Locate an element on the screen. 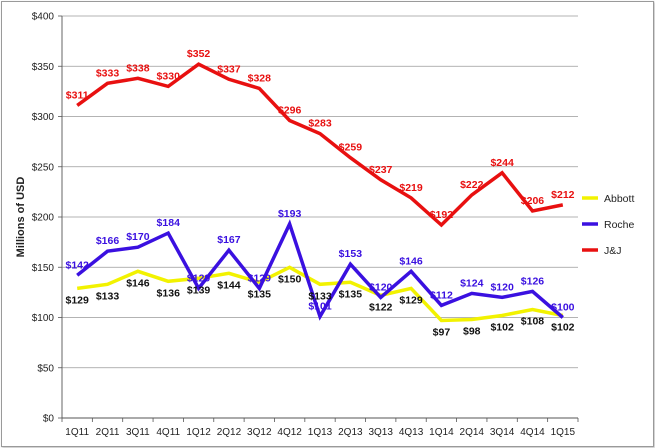 Image resolution: width=655 pixels, height=448 pixels. data-label-roche: $153 is located at coordinates (351, 254).